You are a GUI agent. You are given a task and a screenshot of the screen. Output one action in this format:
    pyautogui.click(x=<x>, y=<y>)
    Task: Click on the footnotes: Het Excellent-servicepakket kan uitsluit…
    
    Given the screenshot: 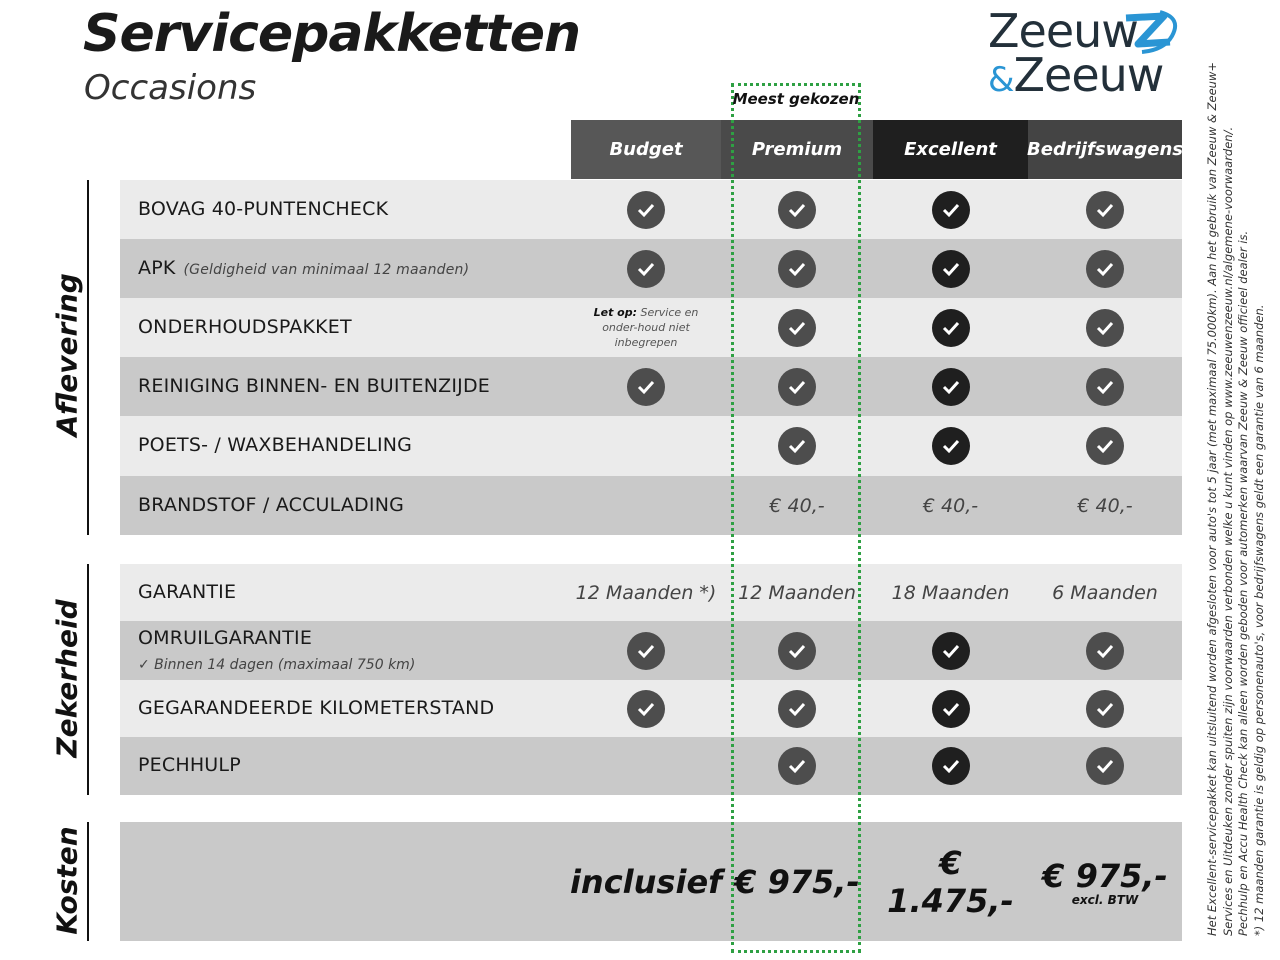 What is the action you would take?
    pyautogui.click(x=1236, y=499)
    